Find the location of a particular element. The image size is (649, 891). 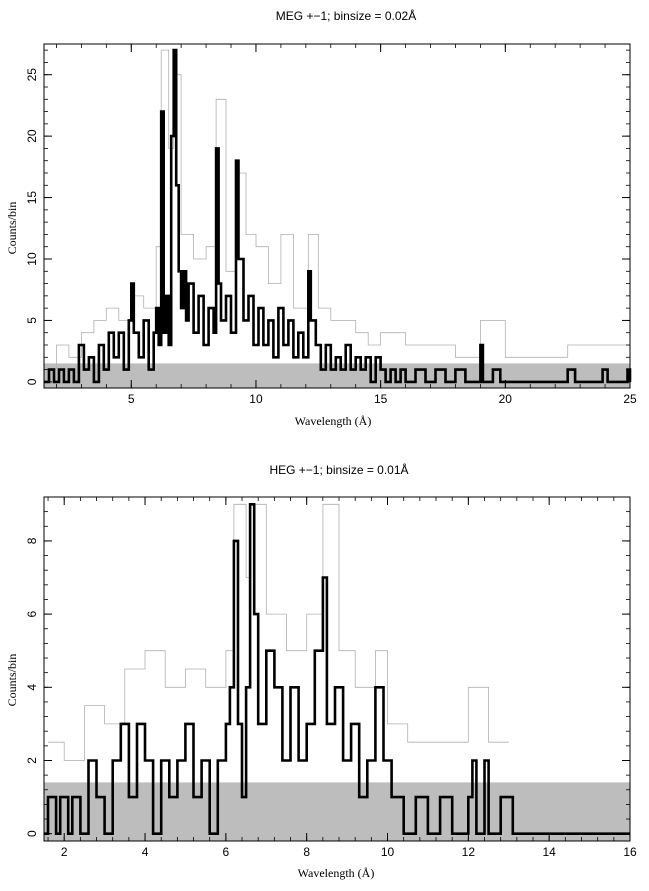

x-tick-label: 6 is located at coordinates (226, 852).